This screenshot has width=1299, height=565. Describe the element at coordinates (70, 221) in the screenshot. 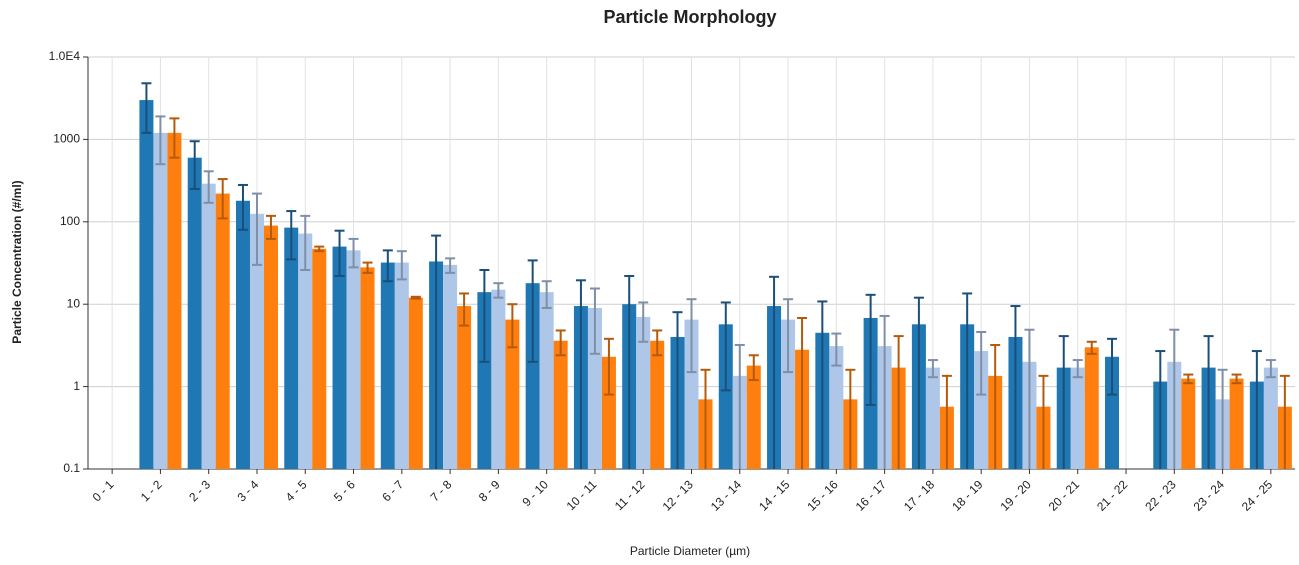

I see `y-tick-label: 100` at that location.